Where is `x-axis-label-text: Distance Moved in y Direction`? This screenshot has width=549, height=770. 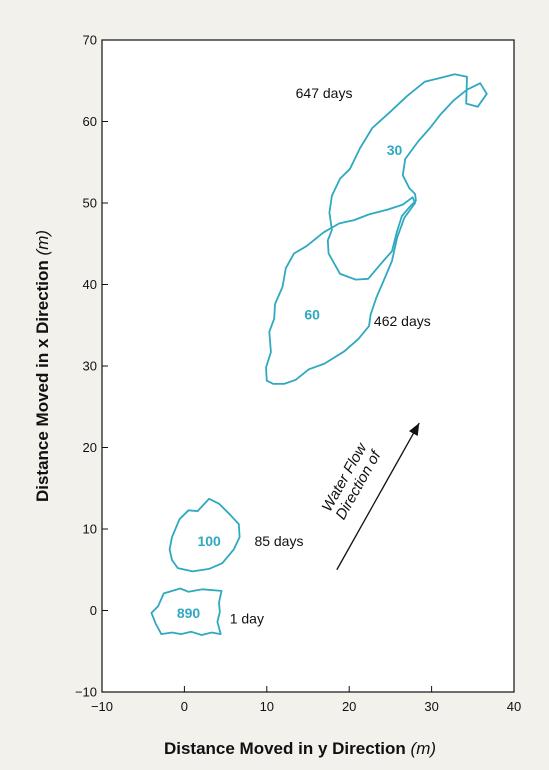 x-axis-label-text: Distance Moved in y Direction is located at coordinates (285, 748).